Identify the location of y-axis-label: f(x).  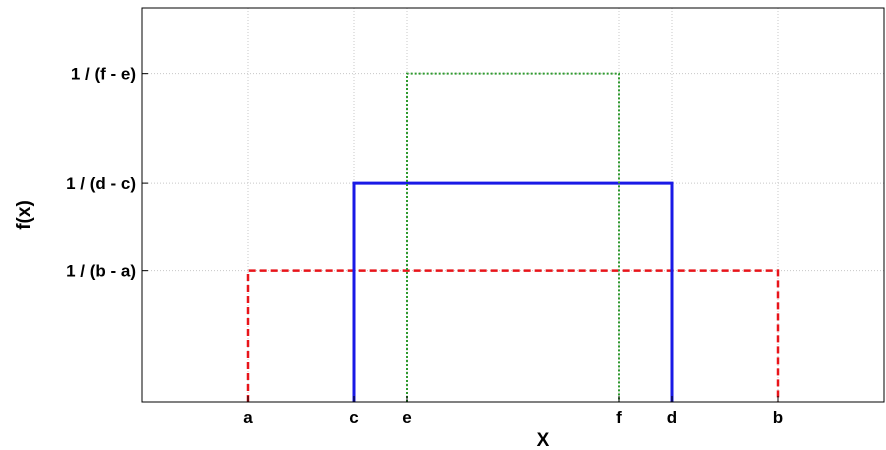
(24, 215).